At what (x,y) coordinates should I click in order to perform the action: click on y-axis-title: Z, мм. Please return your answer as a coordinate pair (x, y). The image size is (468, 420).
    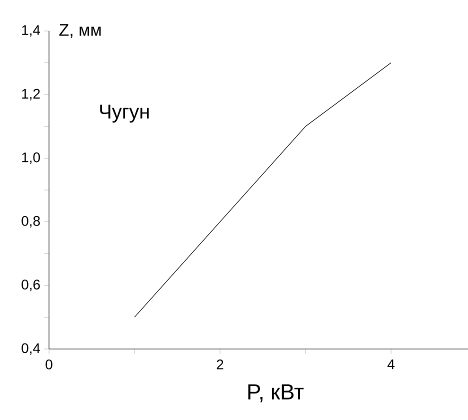
    Looking at the image, I should click on (80, 31).